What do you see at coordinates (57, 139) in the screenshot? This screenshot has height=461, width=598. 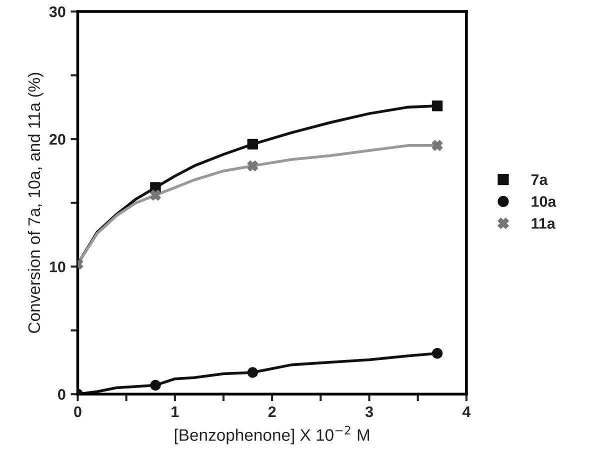 I see `y-tick-label: 20` at bounding box center [57, 139].